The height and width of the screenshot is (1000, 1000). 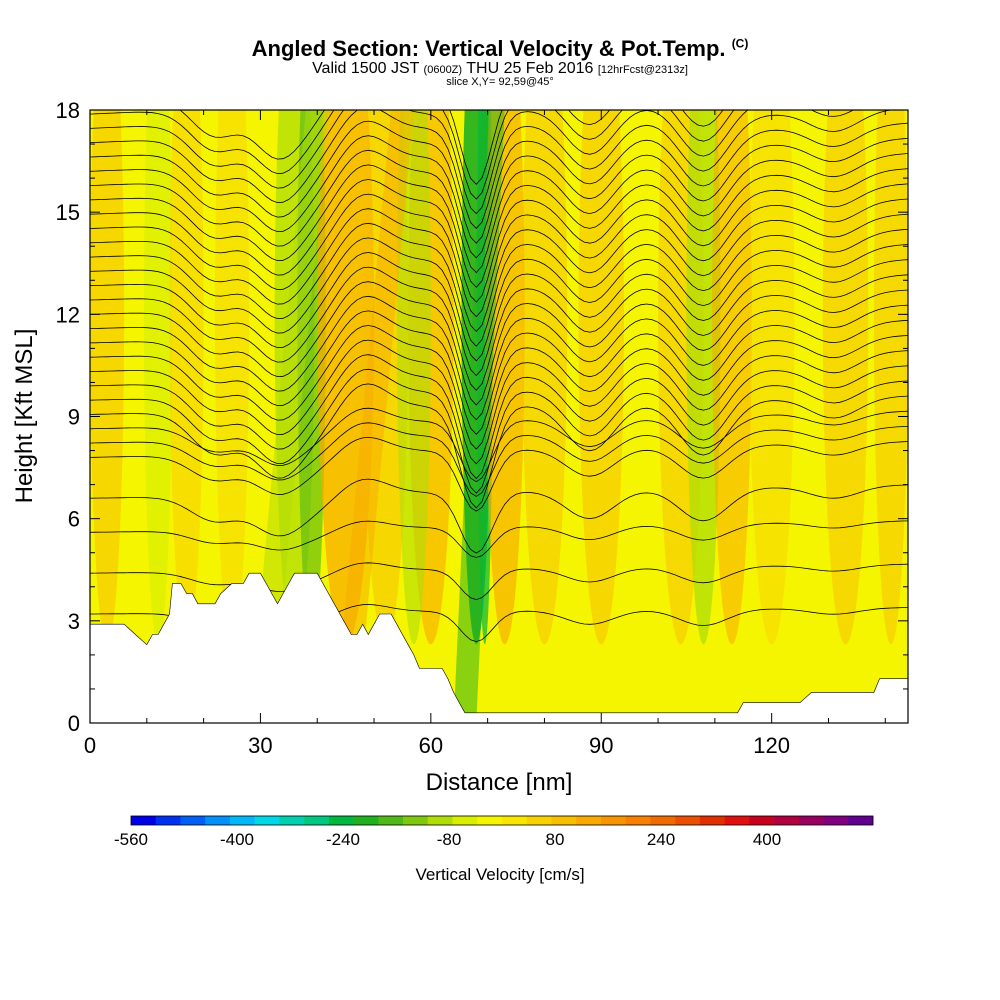 What do you see at coordinates (771, 745) in the screenshot?
I see `x-tick-label: 120` at bounding box center [771, 745].